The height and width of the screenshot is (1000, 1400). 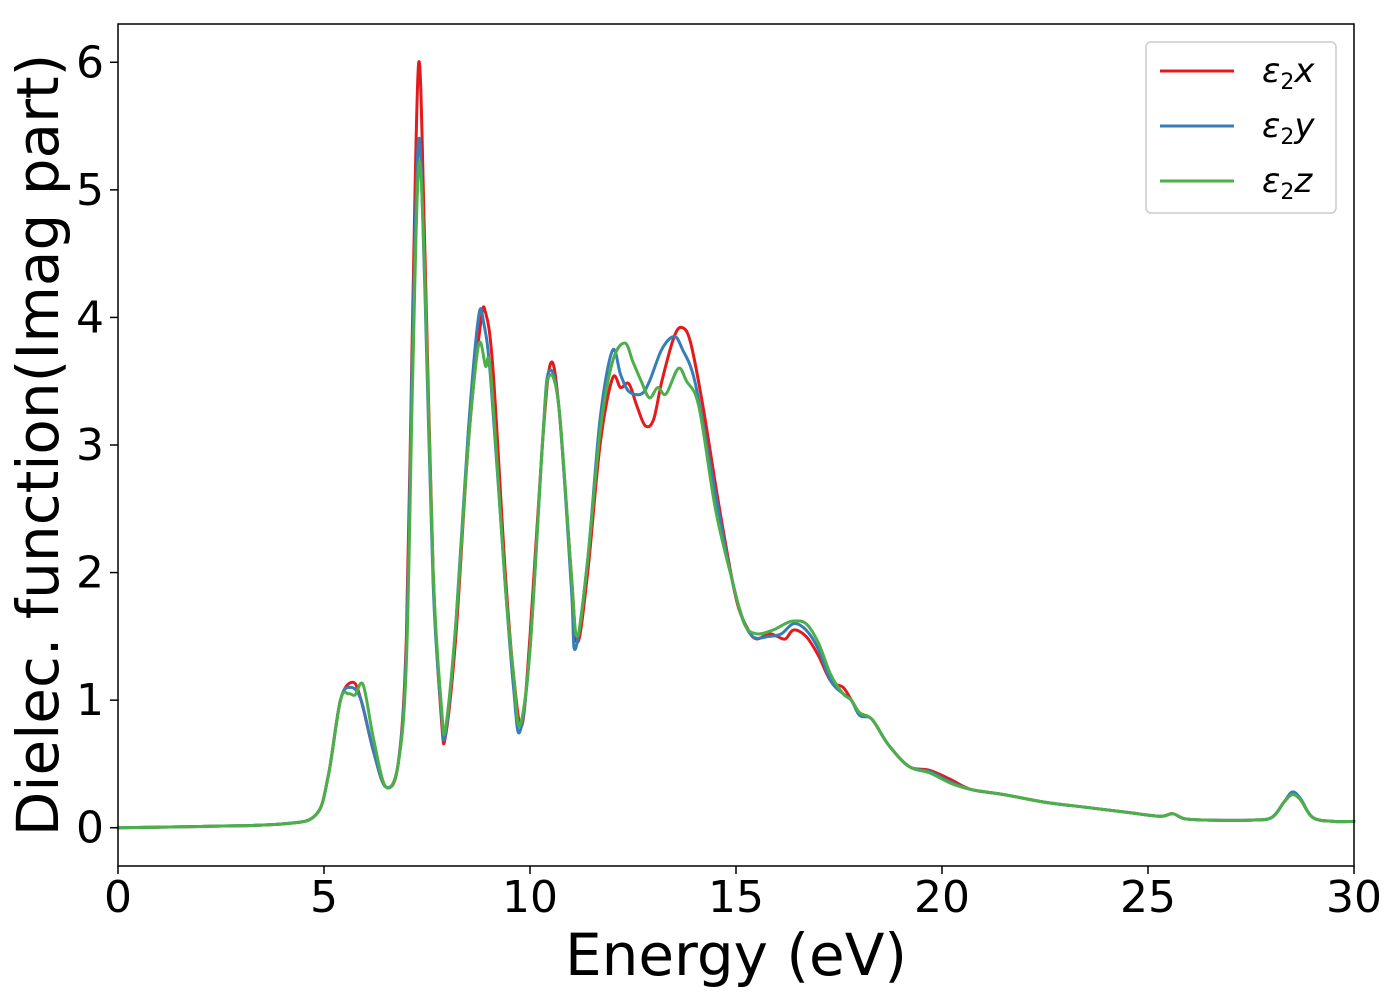 I want to click on y-axis-label: Dielec. function(Imag part), so click(x=38, y=445).